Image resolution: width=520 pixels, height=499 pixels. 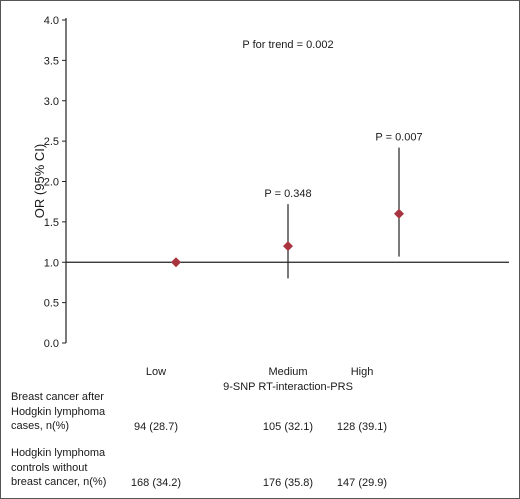 What do you see at coordinates (59, 482) in the screenshot?
I see `row-label-line: breast cancer, n(%)` at bounding box center [59, 482].